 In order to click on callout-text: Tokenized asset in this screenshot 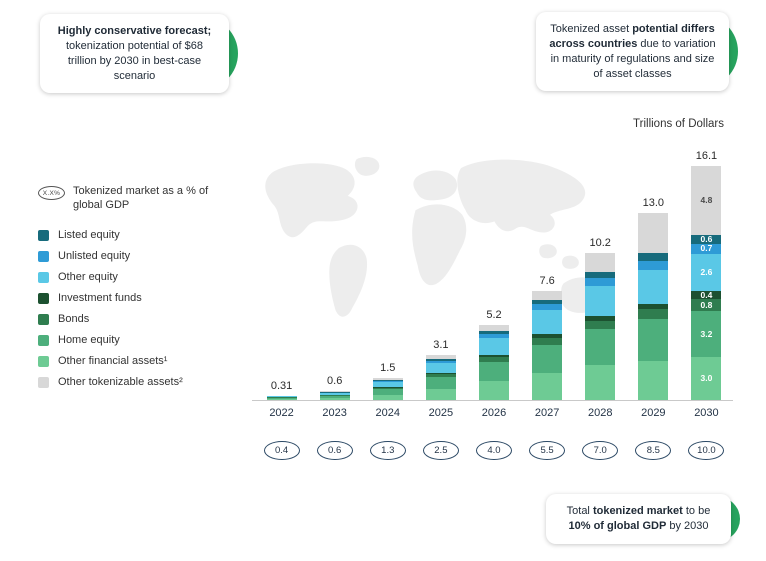, I will do `click(591, 29)`.